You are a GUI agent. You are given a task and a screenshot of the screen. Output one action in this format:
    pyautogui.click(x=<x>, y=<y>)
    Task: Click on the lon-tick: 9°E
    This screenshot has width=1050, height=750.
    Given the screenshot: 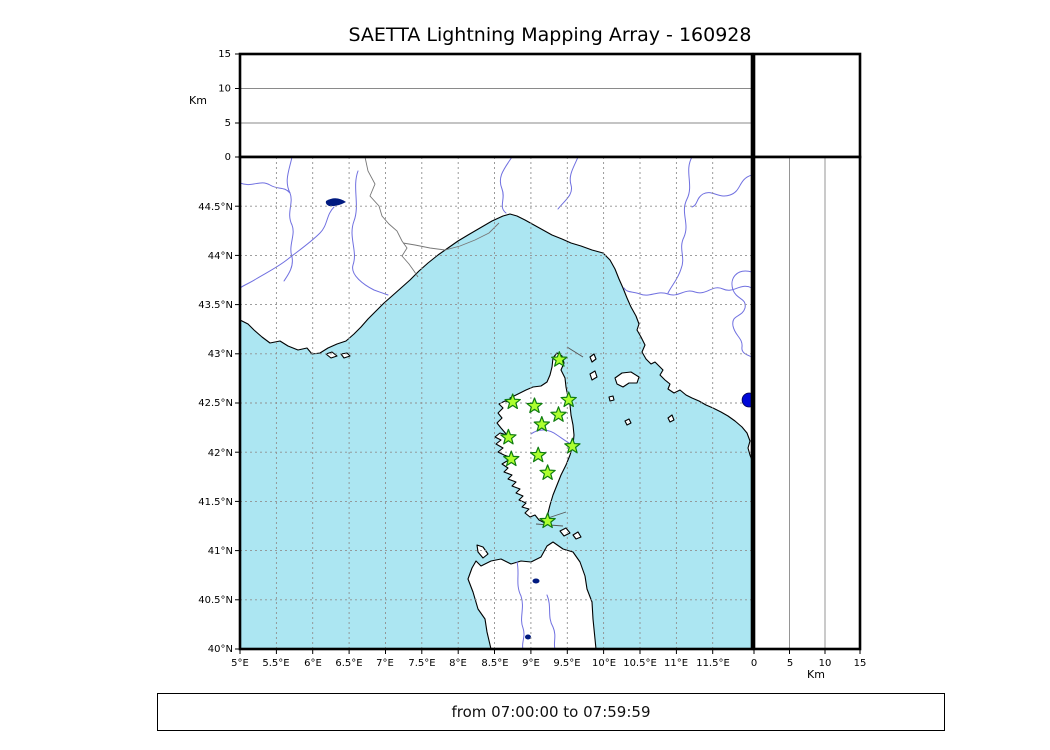 What is the action you would take?
    pyautogui.click(x=531, y=663)
    